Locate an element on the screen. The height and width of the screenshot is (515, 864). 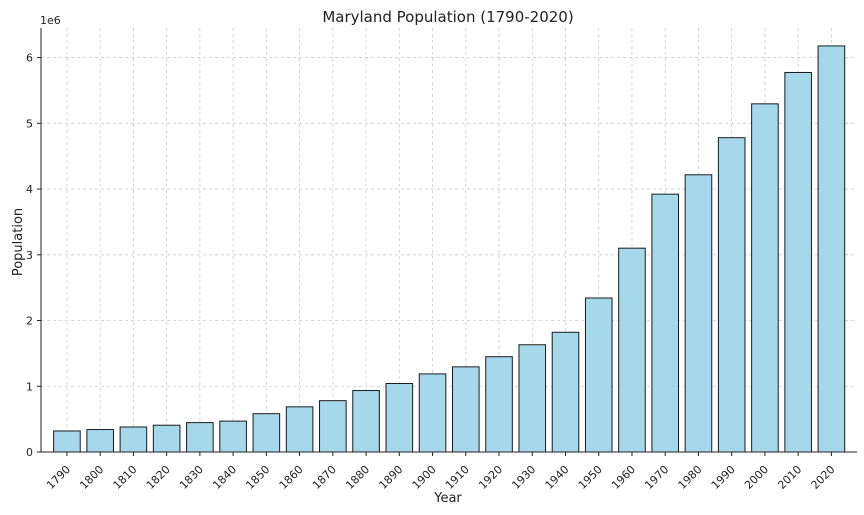
x-tick-label: 2020 is located at coordinates (823, 477).